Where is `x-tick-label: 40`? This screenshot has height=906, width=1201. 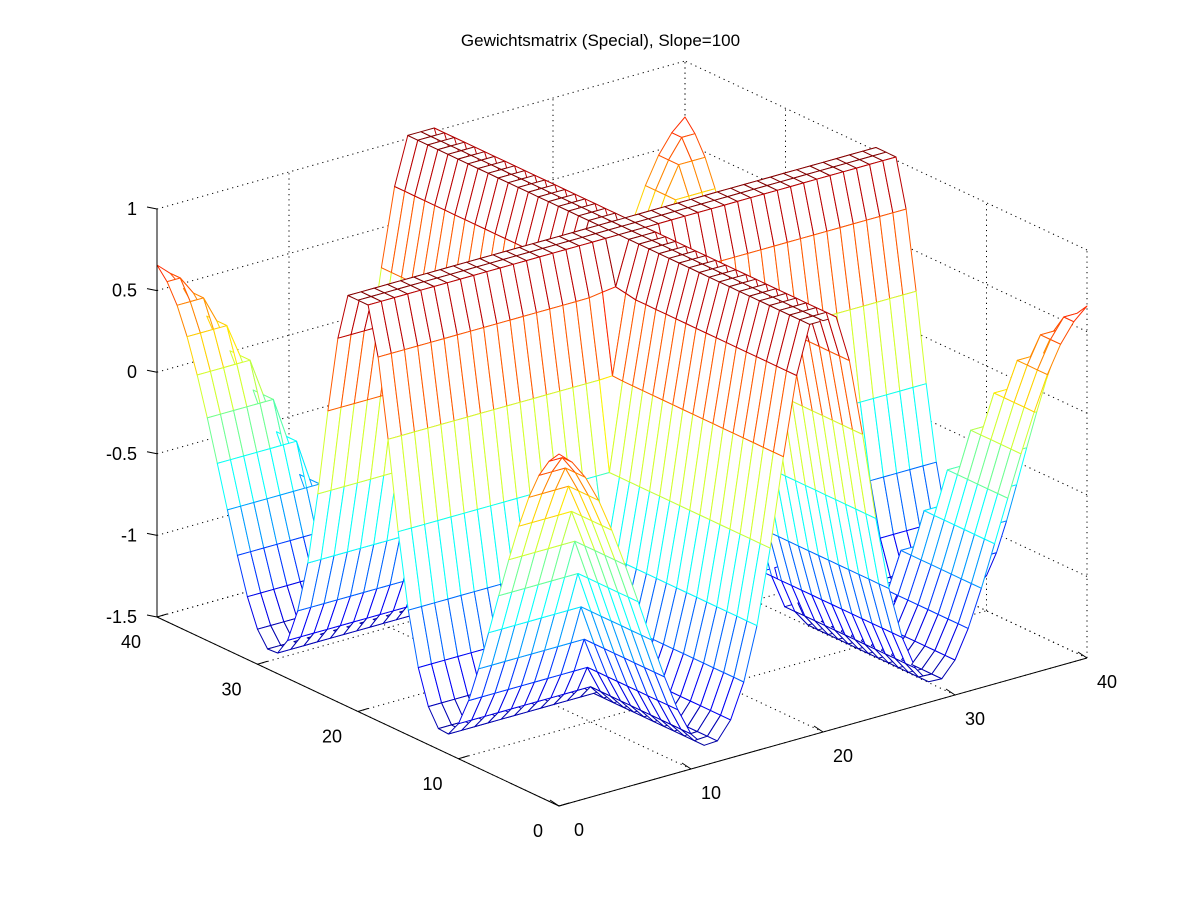 x-tick-label: 40 is located at coordinates (1107, 682).